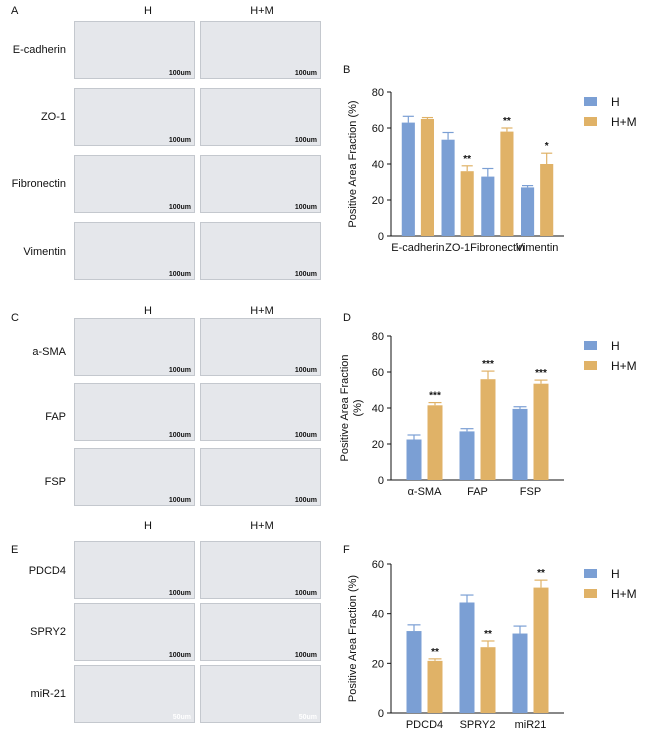 The width and height of the screenshot is (669, 742). Describe the element at coordinates (134, 694) in the screenshot. I see `micrograph-mir-21-h: 50um` at that location.